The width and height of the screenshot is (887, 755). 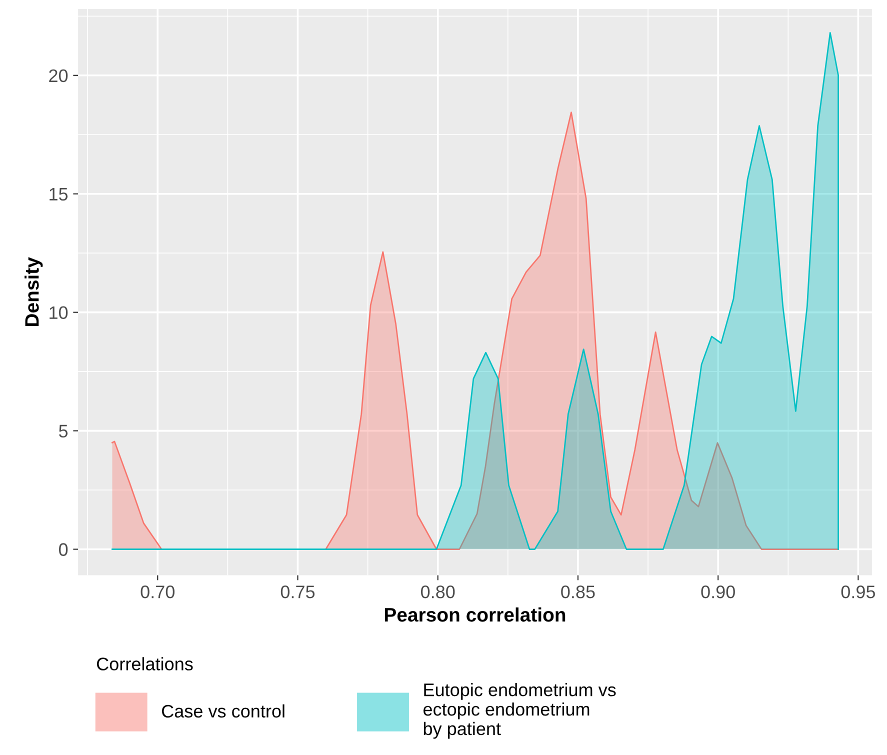 I want to click on y-tick-label: 10, so click(x=59, y=313).